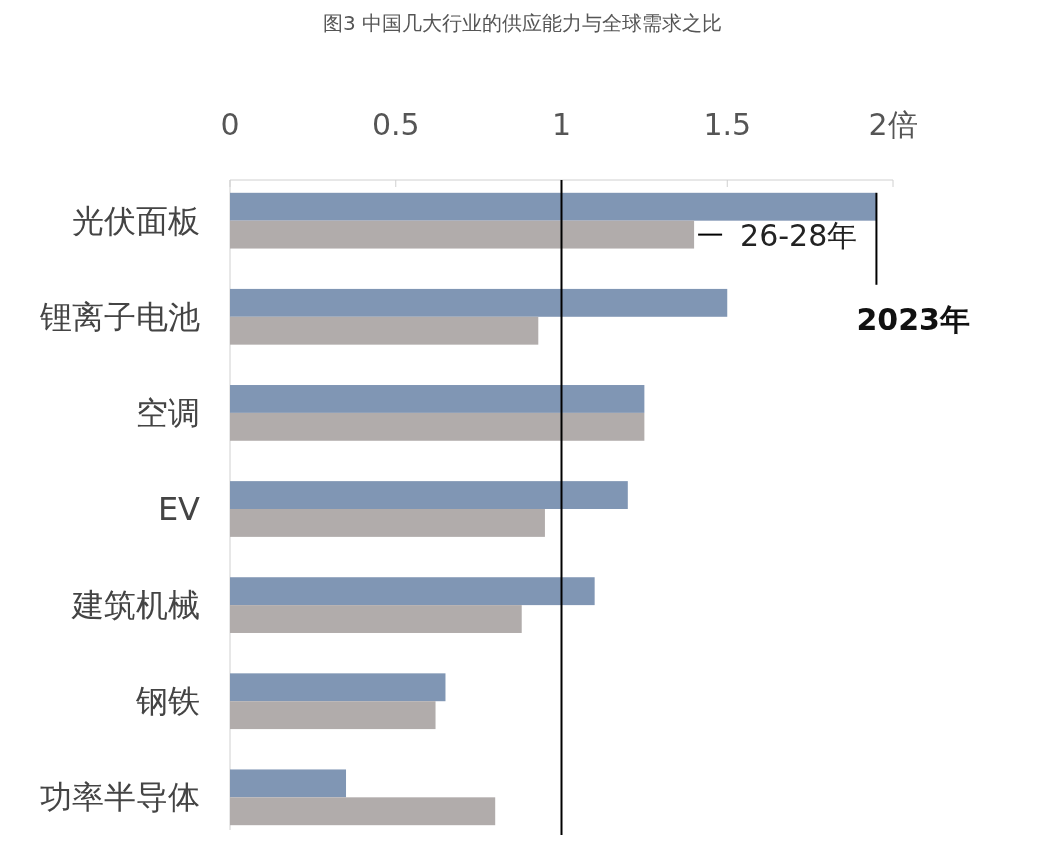 The height and width of the screenshot is (853, 1045). Describe the element at coordinates (135, 605) in the screenshot. I see `y-tick-label: 建筑机械` at that location.